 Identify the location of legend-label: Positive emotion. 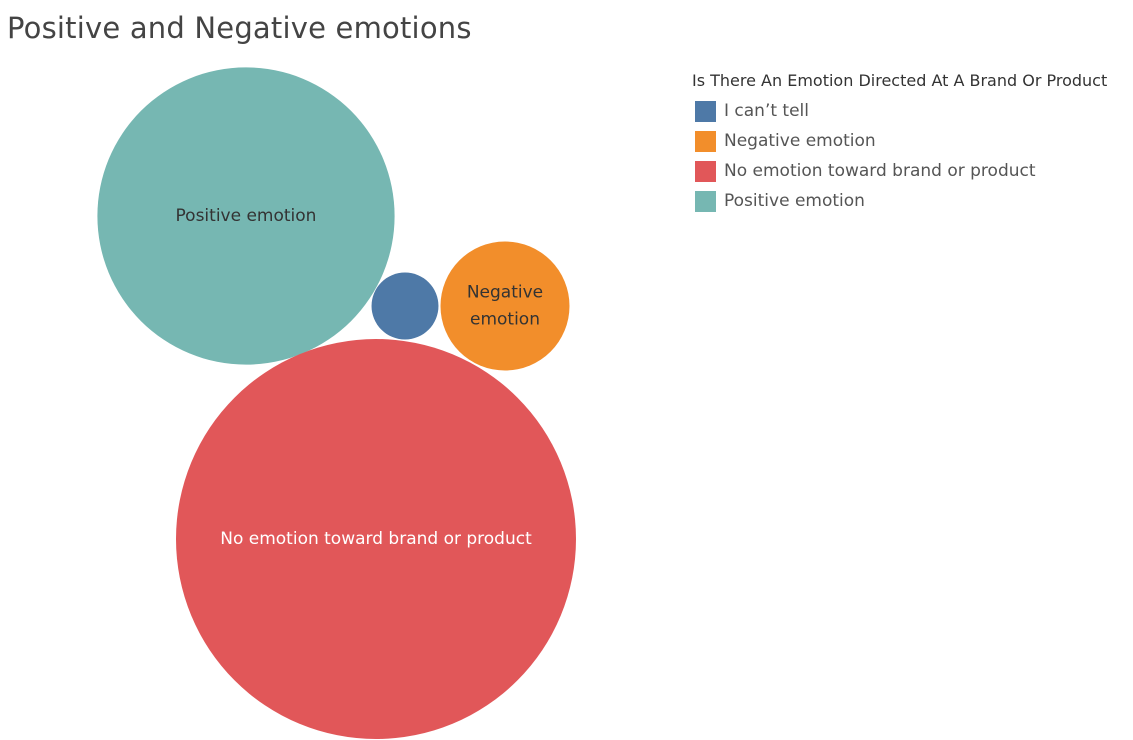
(794, 201).